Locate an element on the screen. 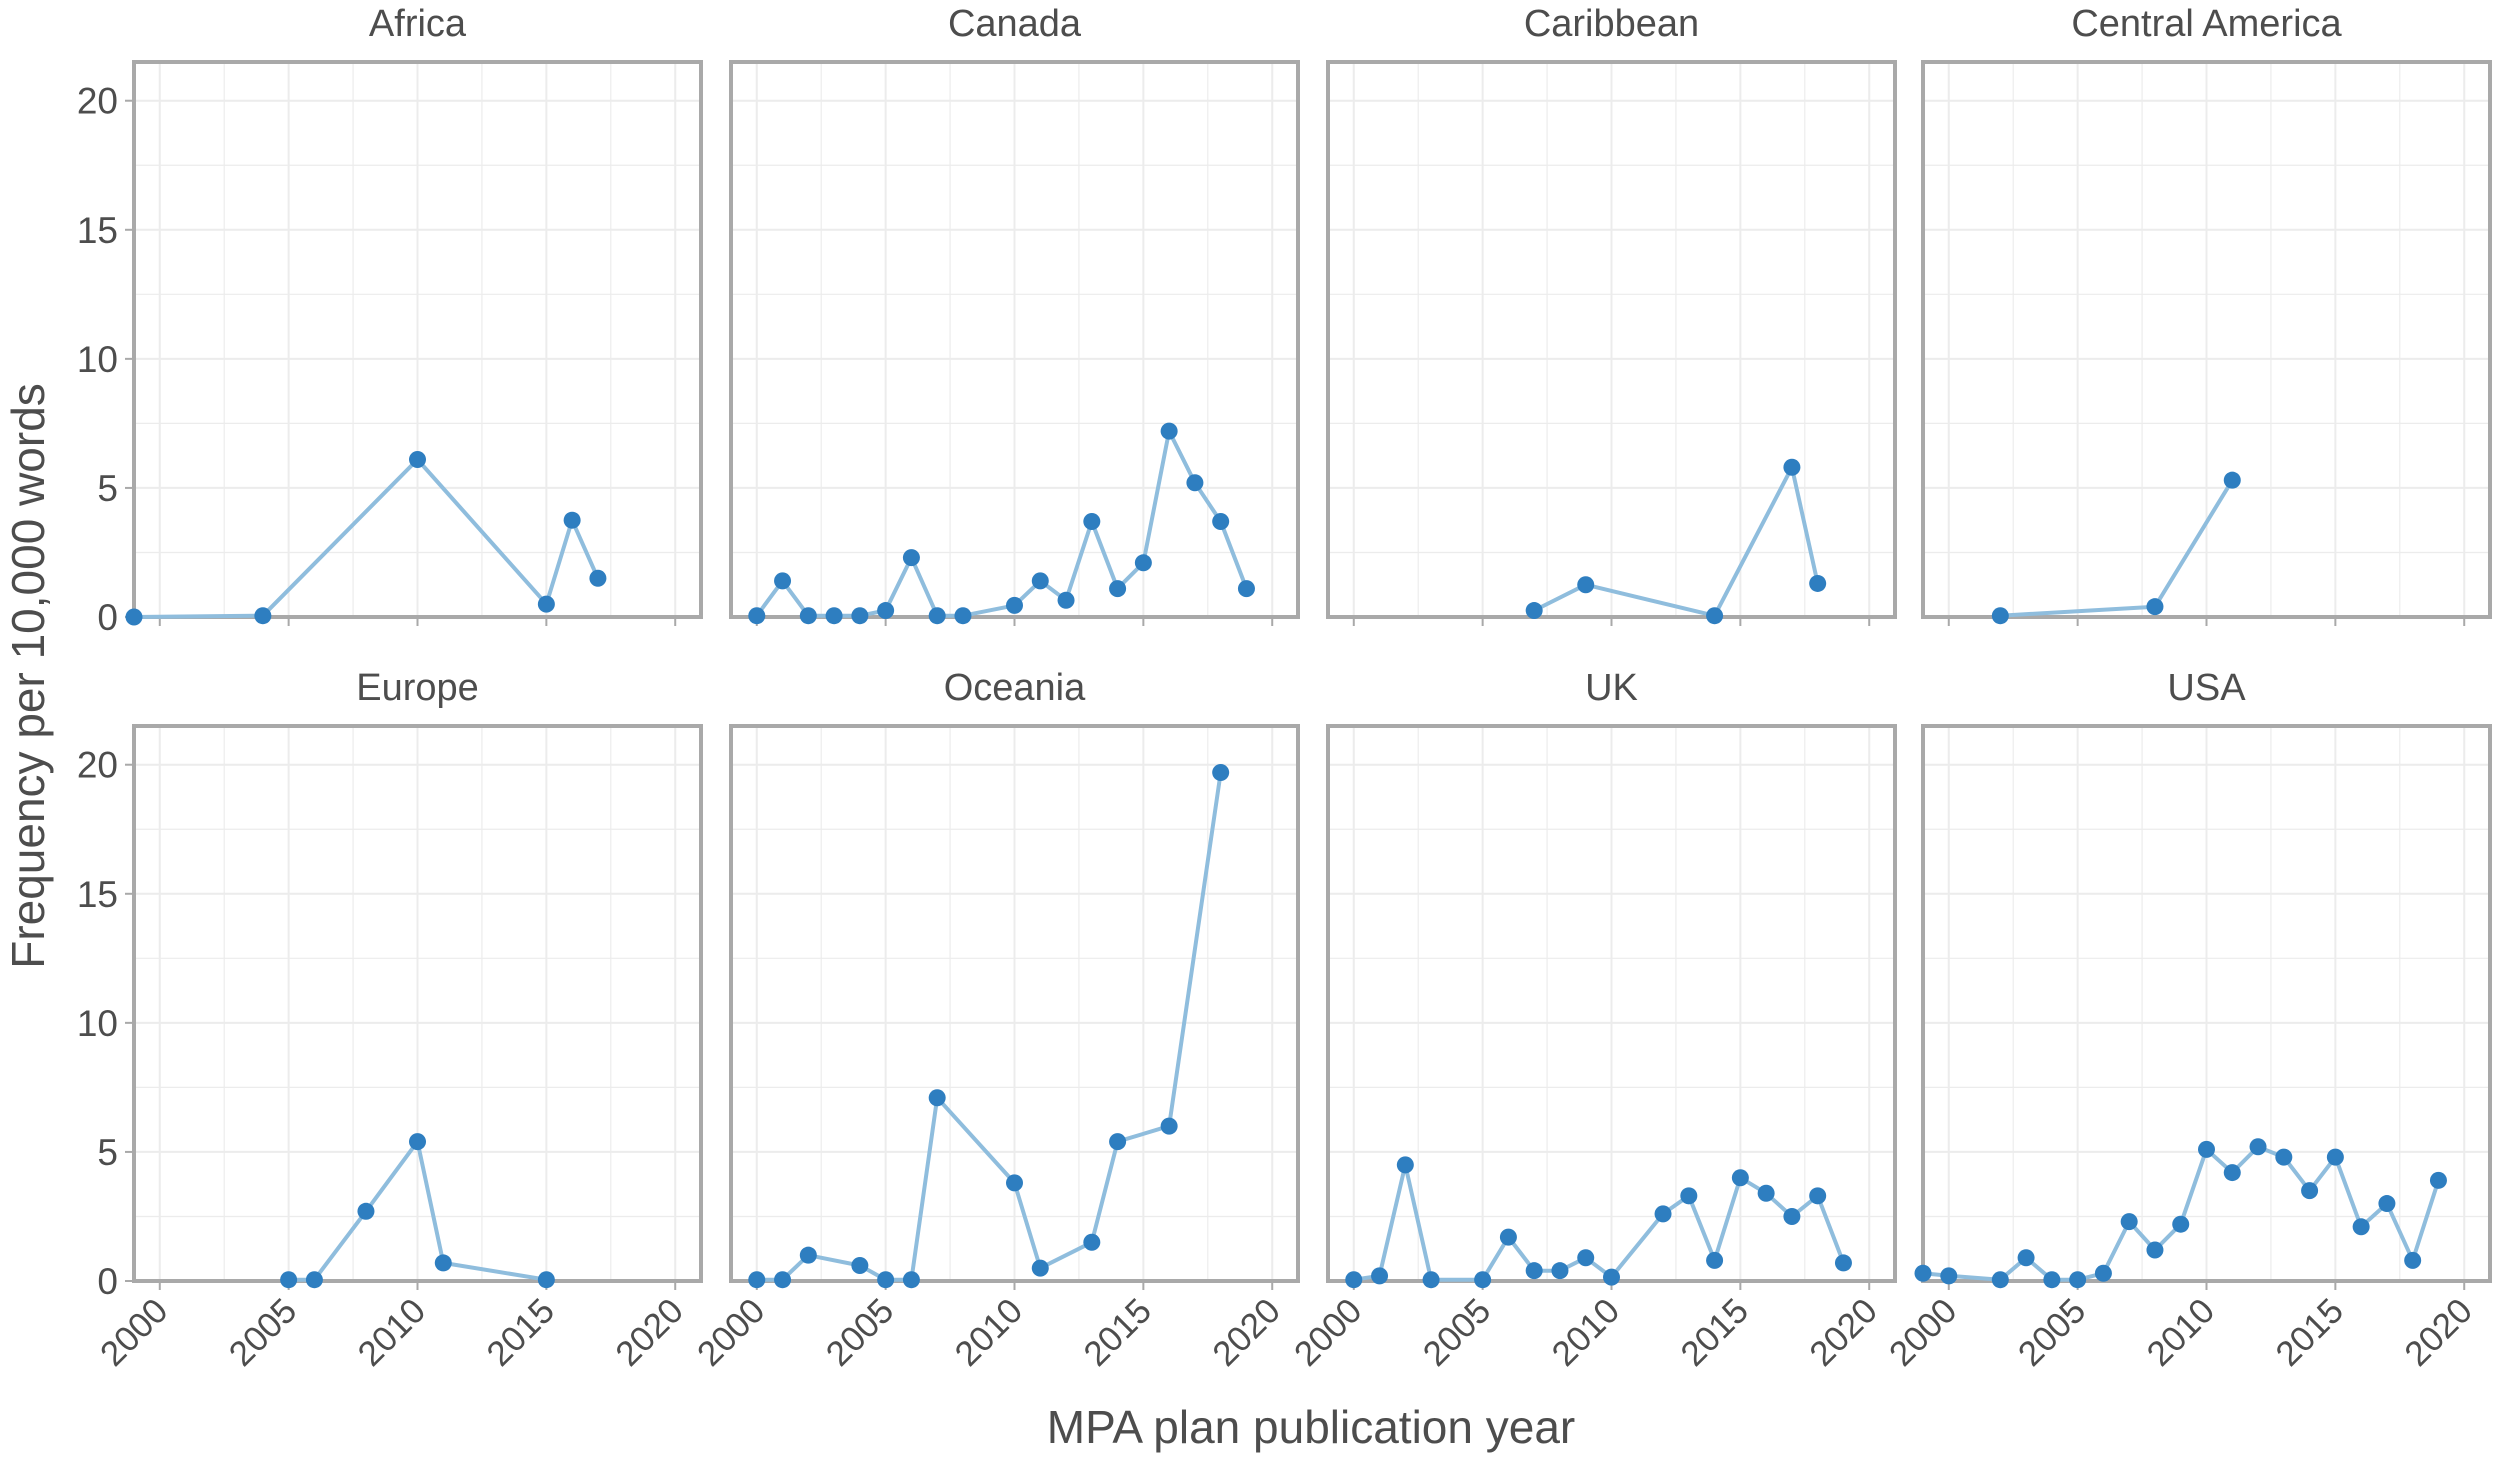 This screenshot has width=2500, height=1476. facet-title: Canada is located at coordinates (1015, 24).